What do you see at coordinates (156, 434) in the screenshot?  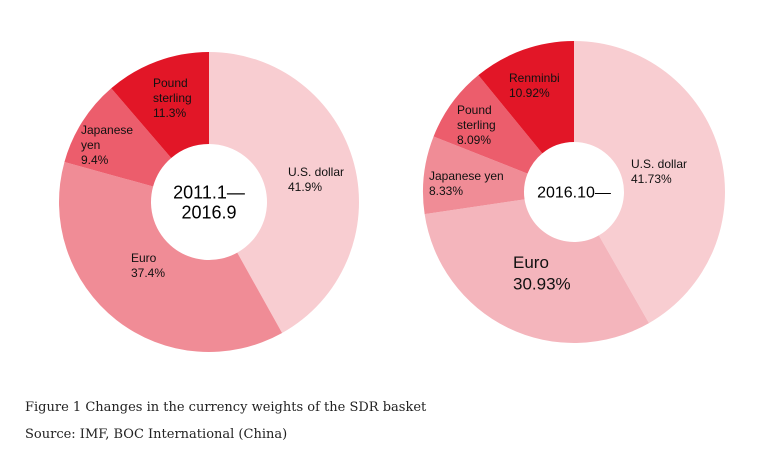 I see `source-note: Source: IMF, BOC International (China)` at bounding box center [156, 434].